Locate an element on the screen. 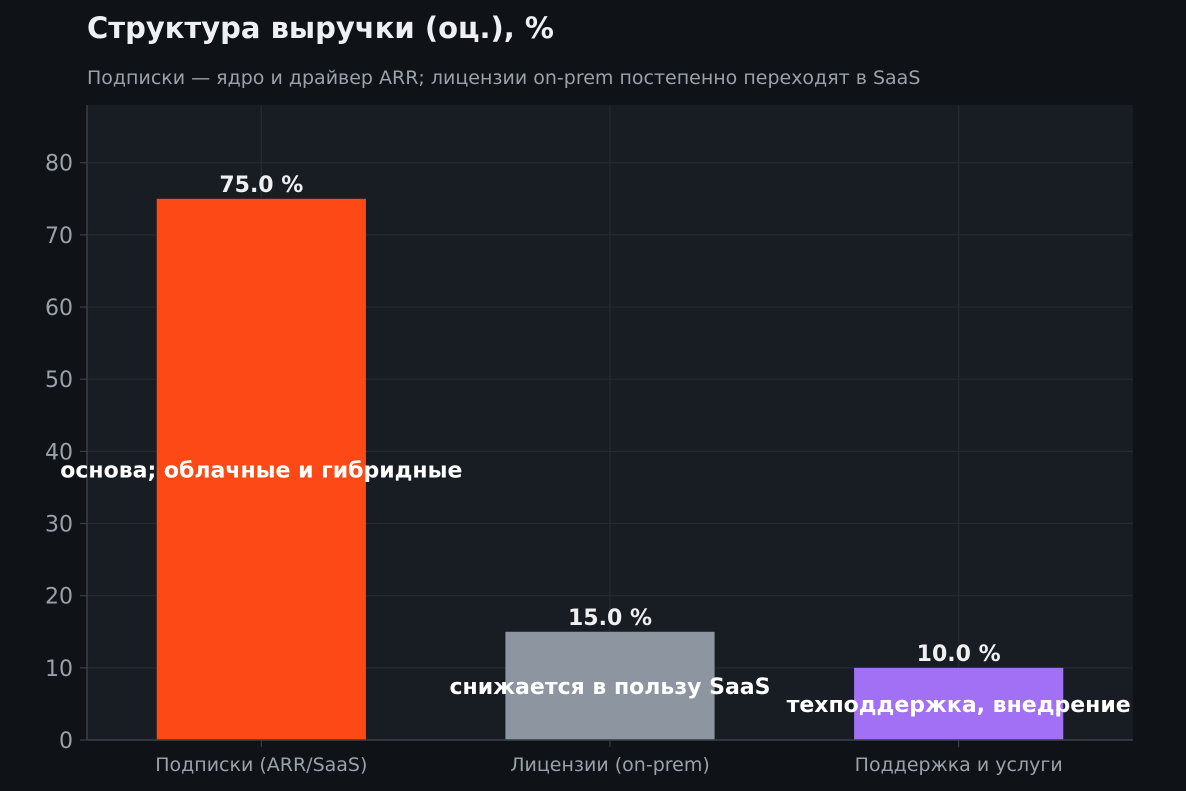 This screenshot has width=1186, height=791. ytick-label: 40 is located at coordinates (59, 452).